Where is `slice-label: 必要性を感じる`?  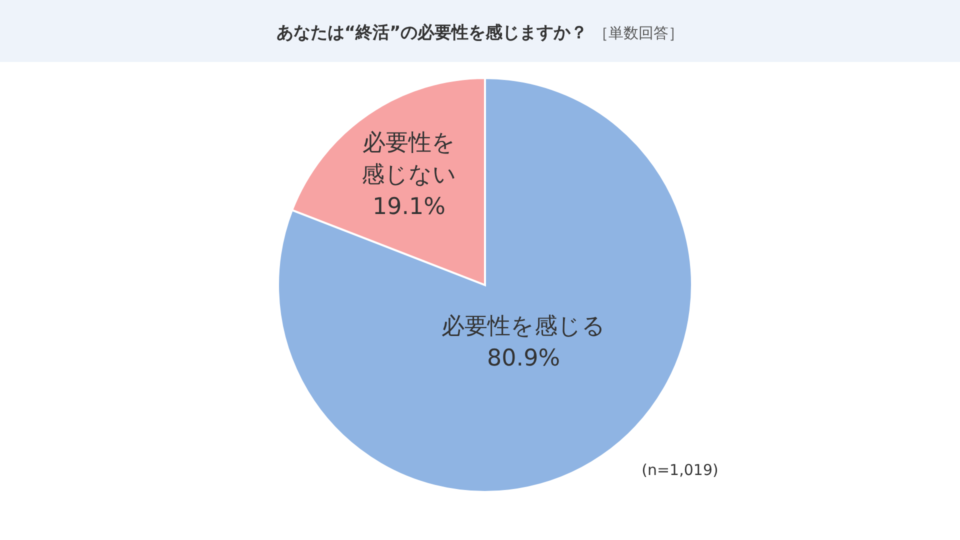 slice-label: 必要性を感じる is located at coordinates (524, 326).